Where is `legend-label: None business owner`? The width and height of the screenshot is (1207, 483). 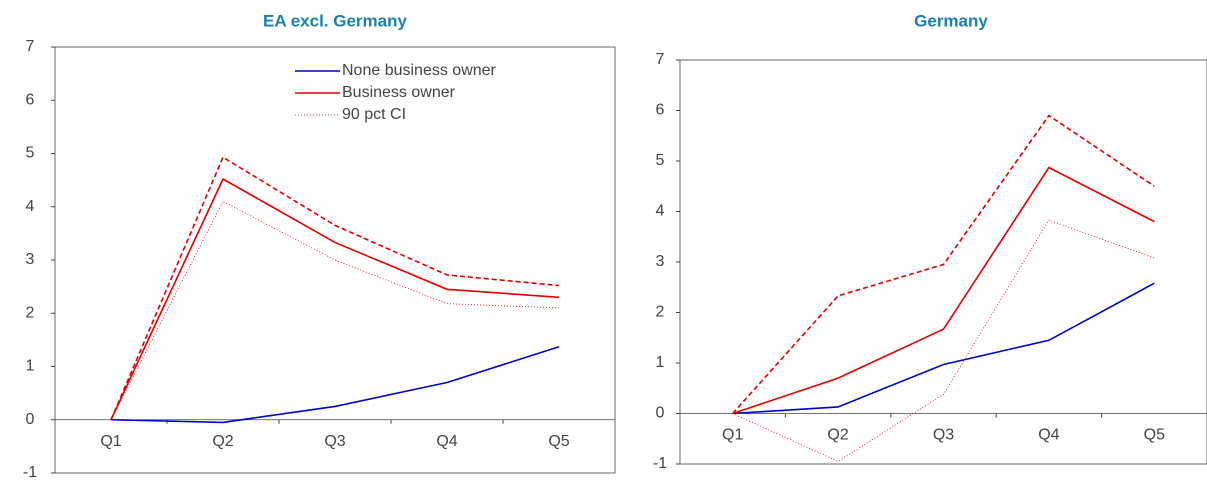
legend-label: None business owner is located at coordinates (419, 70).